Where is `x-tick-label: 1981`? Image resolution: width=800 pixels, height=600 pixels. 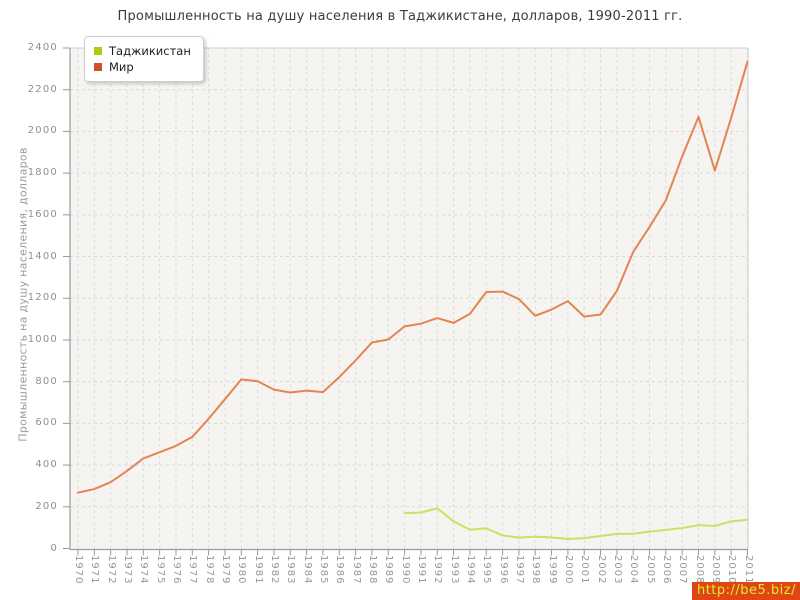 x-tick-label: 1981 is located at coordinates (258, 570).